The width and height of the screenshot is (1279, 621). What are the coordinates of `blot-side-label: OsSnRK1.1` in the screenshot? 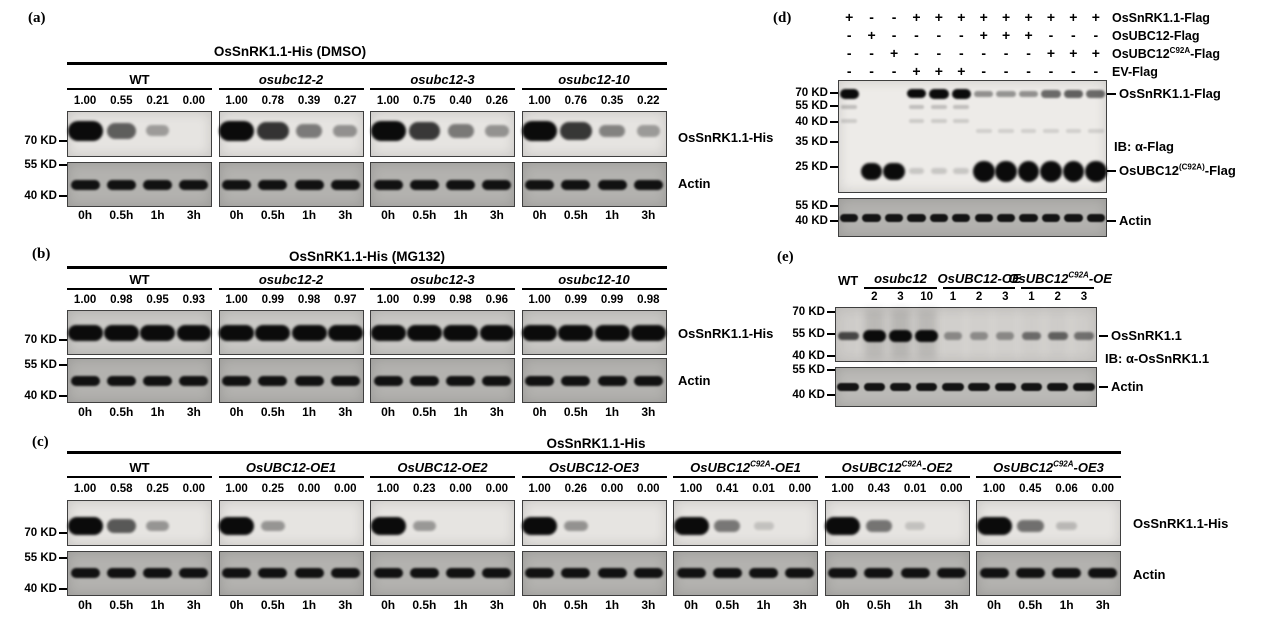 It's located at (1140, 335).